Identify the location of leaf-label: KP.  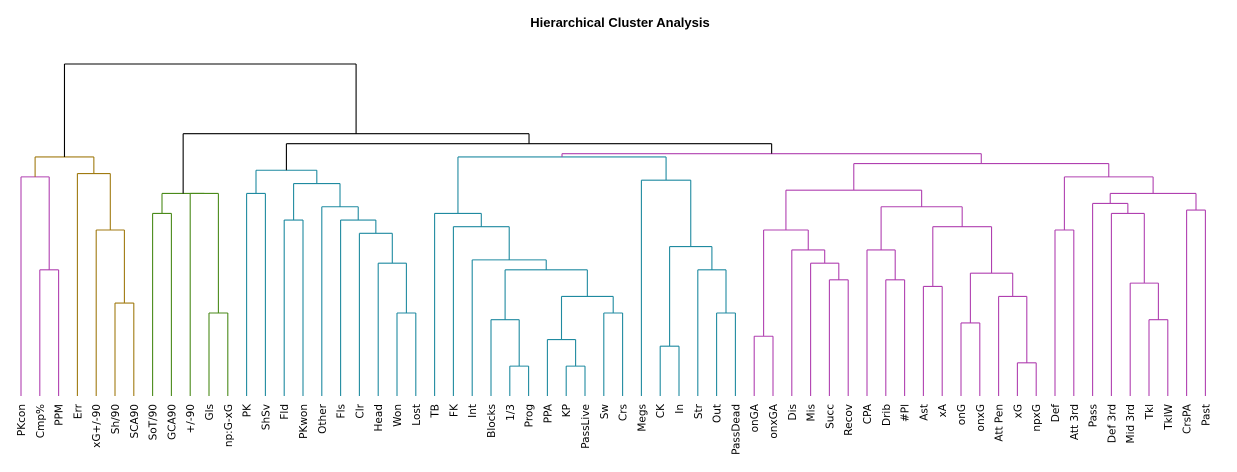
(567, 410).